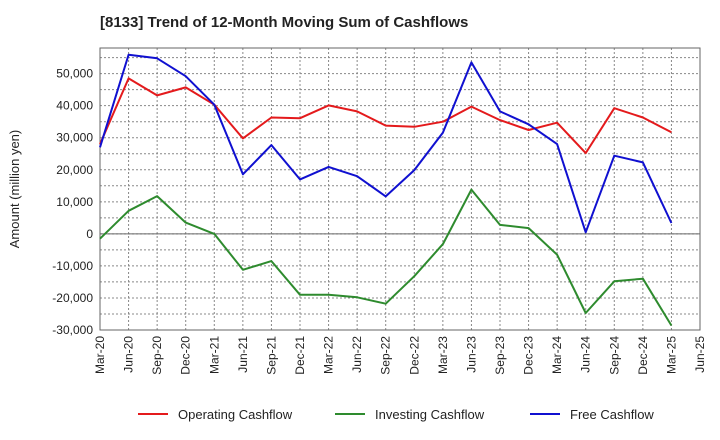  What do you see at coordinates (386, 355) in the screenshot?
I see `x-tick-label: Sep-22` at bounding box center [386, 355].